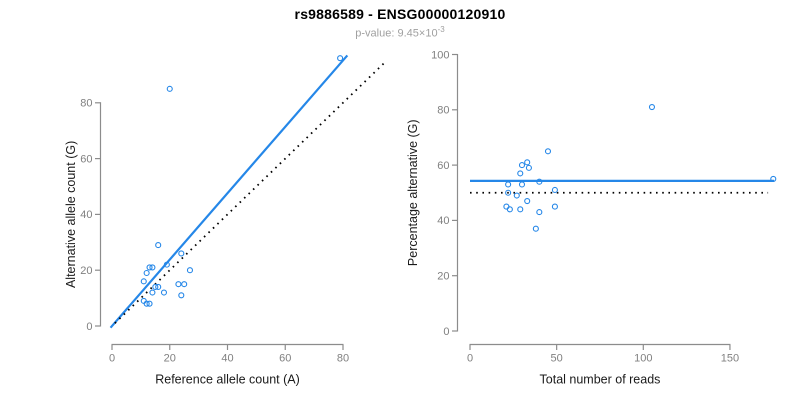 This screenshot has height=400, width=800. I want to click on x-tick-label: 40, so click(227, 359).